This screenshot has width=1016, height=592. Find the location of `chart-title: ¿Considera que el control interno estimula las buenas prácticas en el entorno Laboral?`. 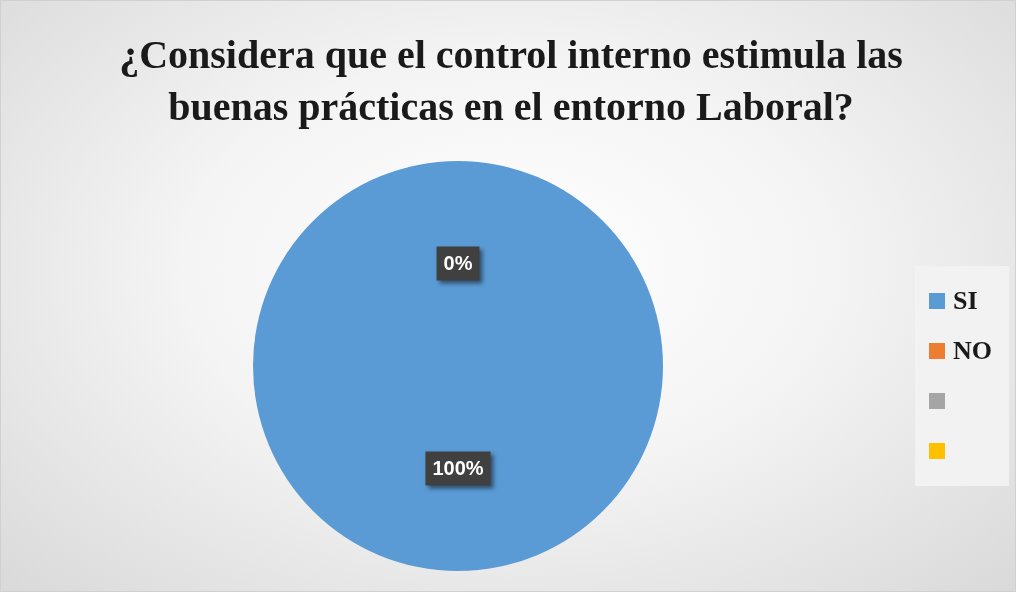

chart-title: ¿Considera que el control interno estimula las buenas prácticas en el entorno Laboral? is located at coordinates (511, 81).